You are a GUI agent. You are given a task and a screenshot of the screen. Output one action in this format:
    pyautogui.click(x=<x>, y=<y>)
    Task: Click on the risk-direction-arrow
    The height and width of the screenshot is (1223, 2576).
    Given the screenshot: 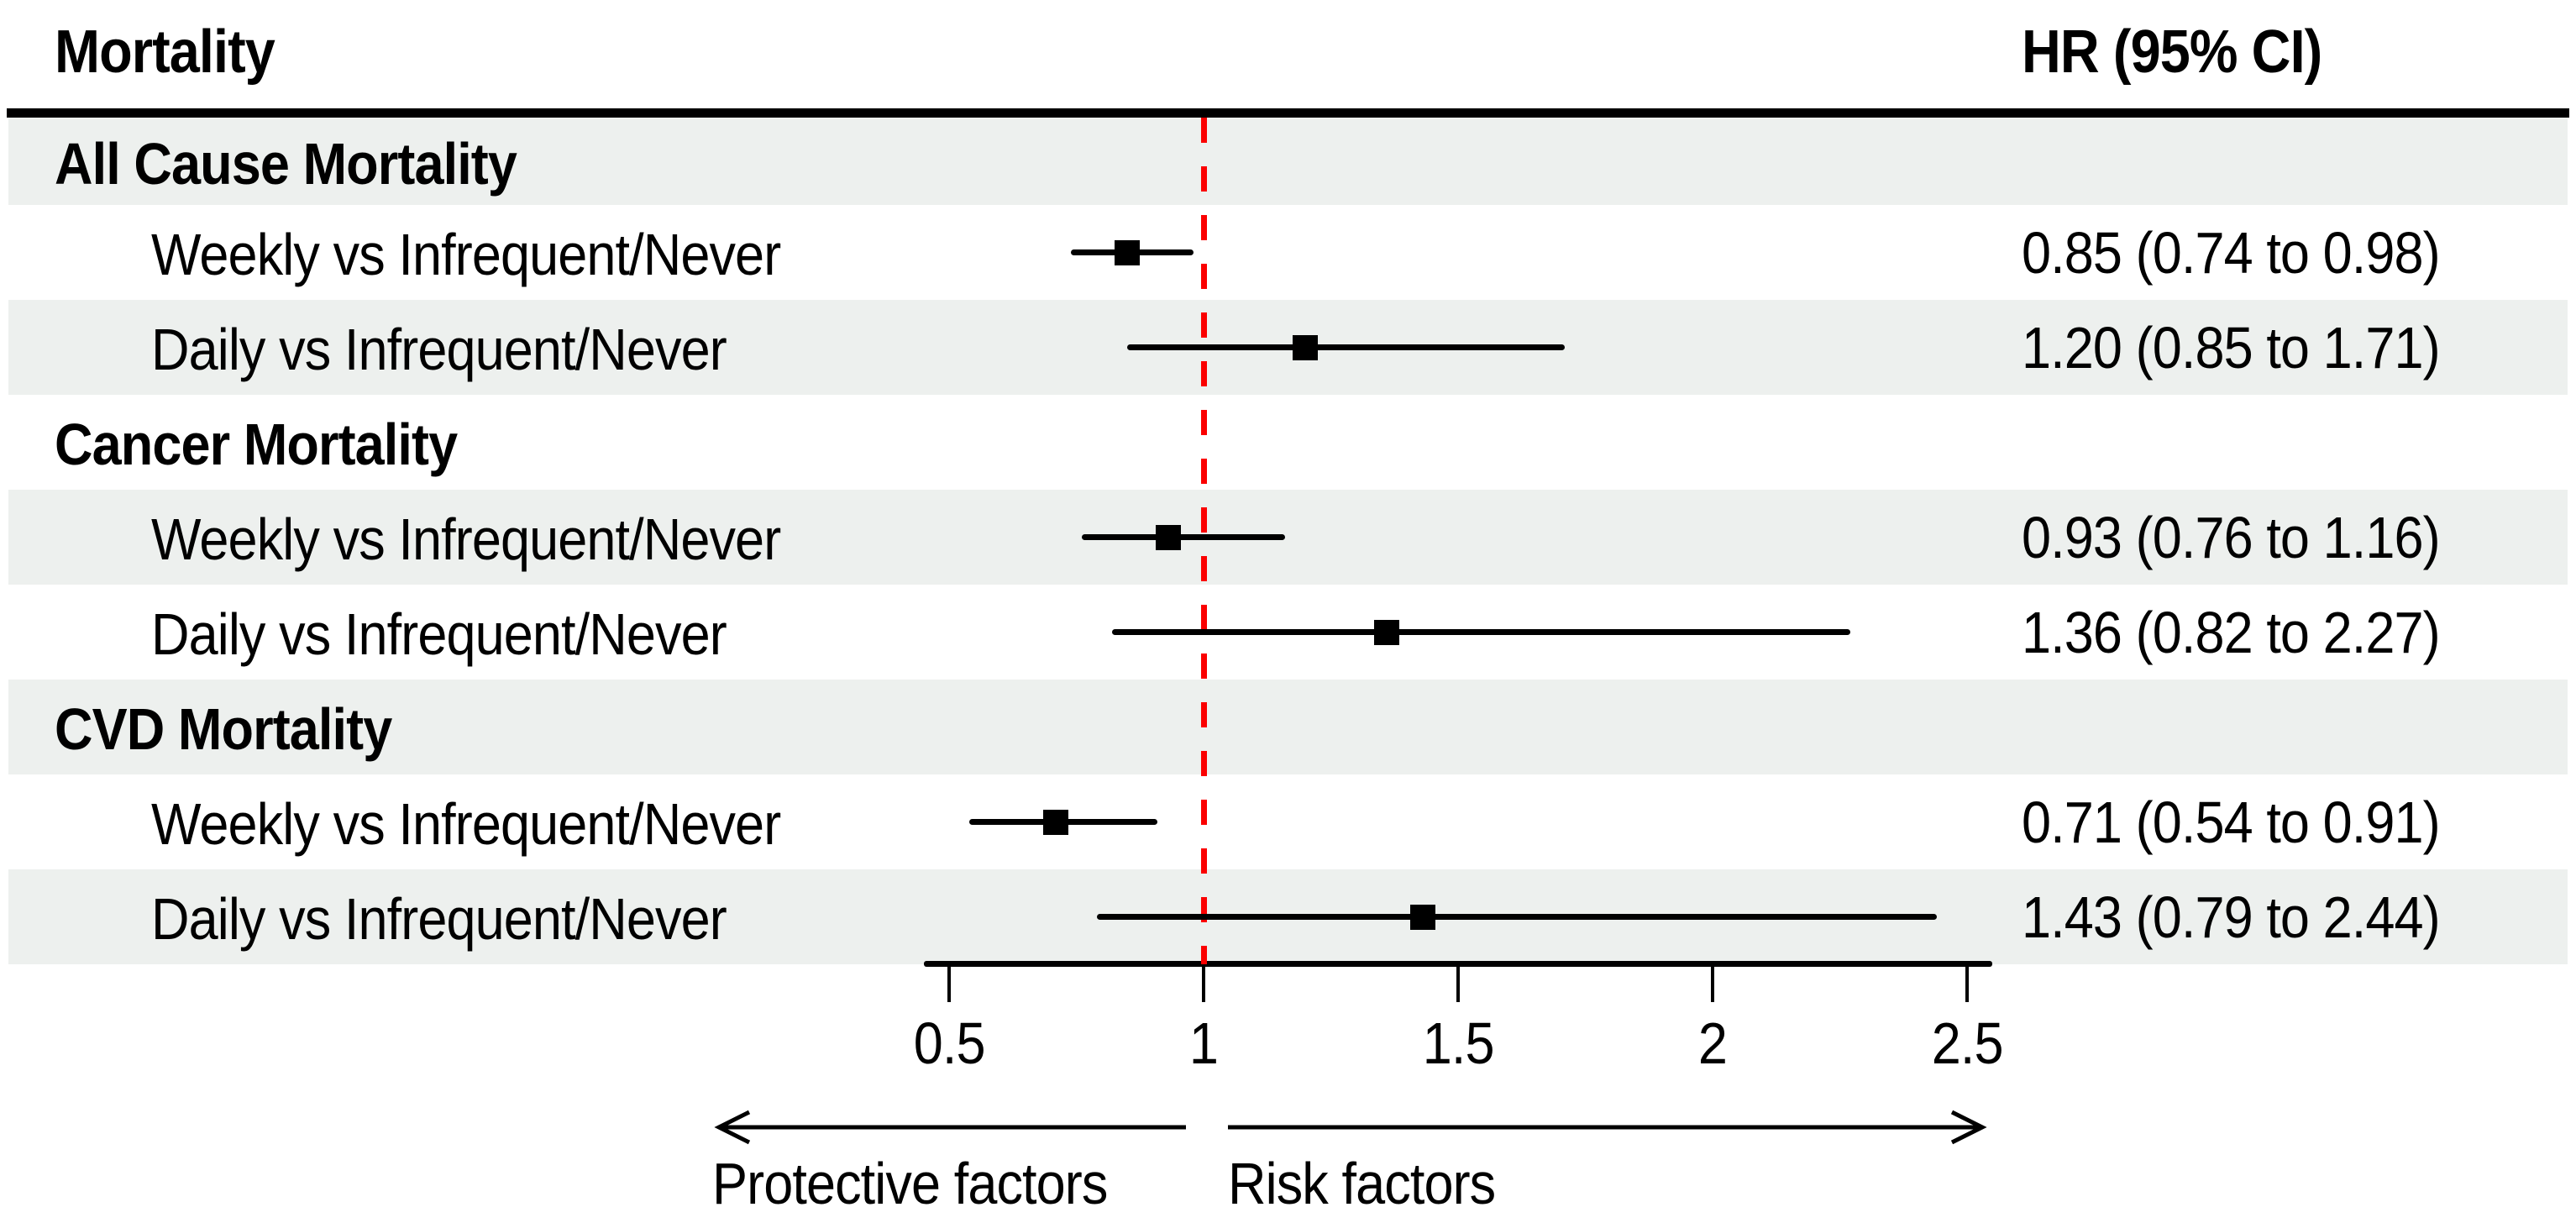 What is the action you would take?
    pyautogui.click(x=1607, y=1127)
    